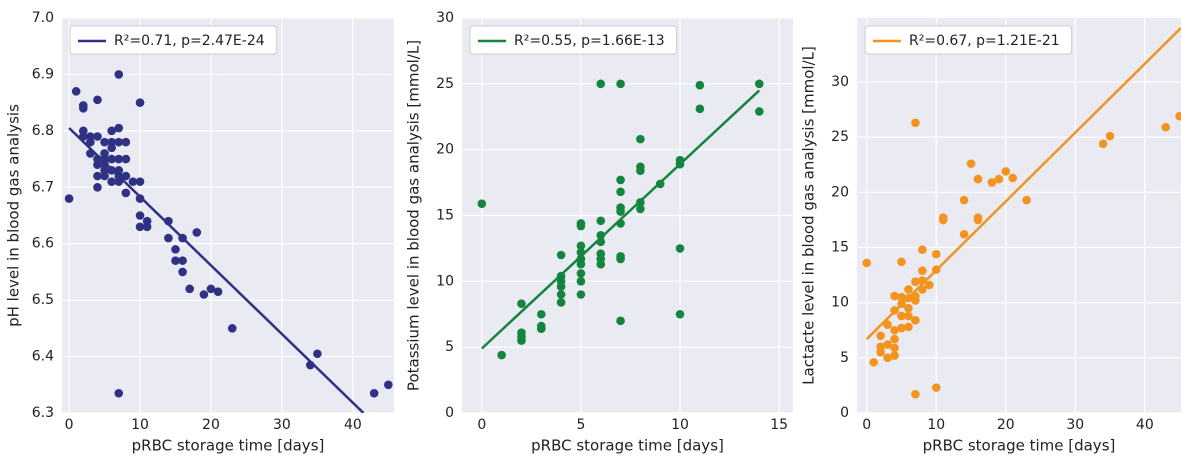  I want to click on y-tick-label: 6.5, so click(43, 300).